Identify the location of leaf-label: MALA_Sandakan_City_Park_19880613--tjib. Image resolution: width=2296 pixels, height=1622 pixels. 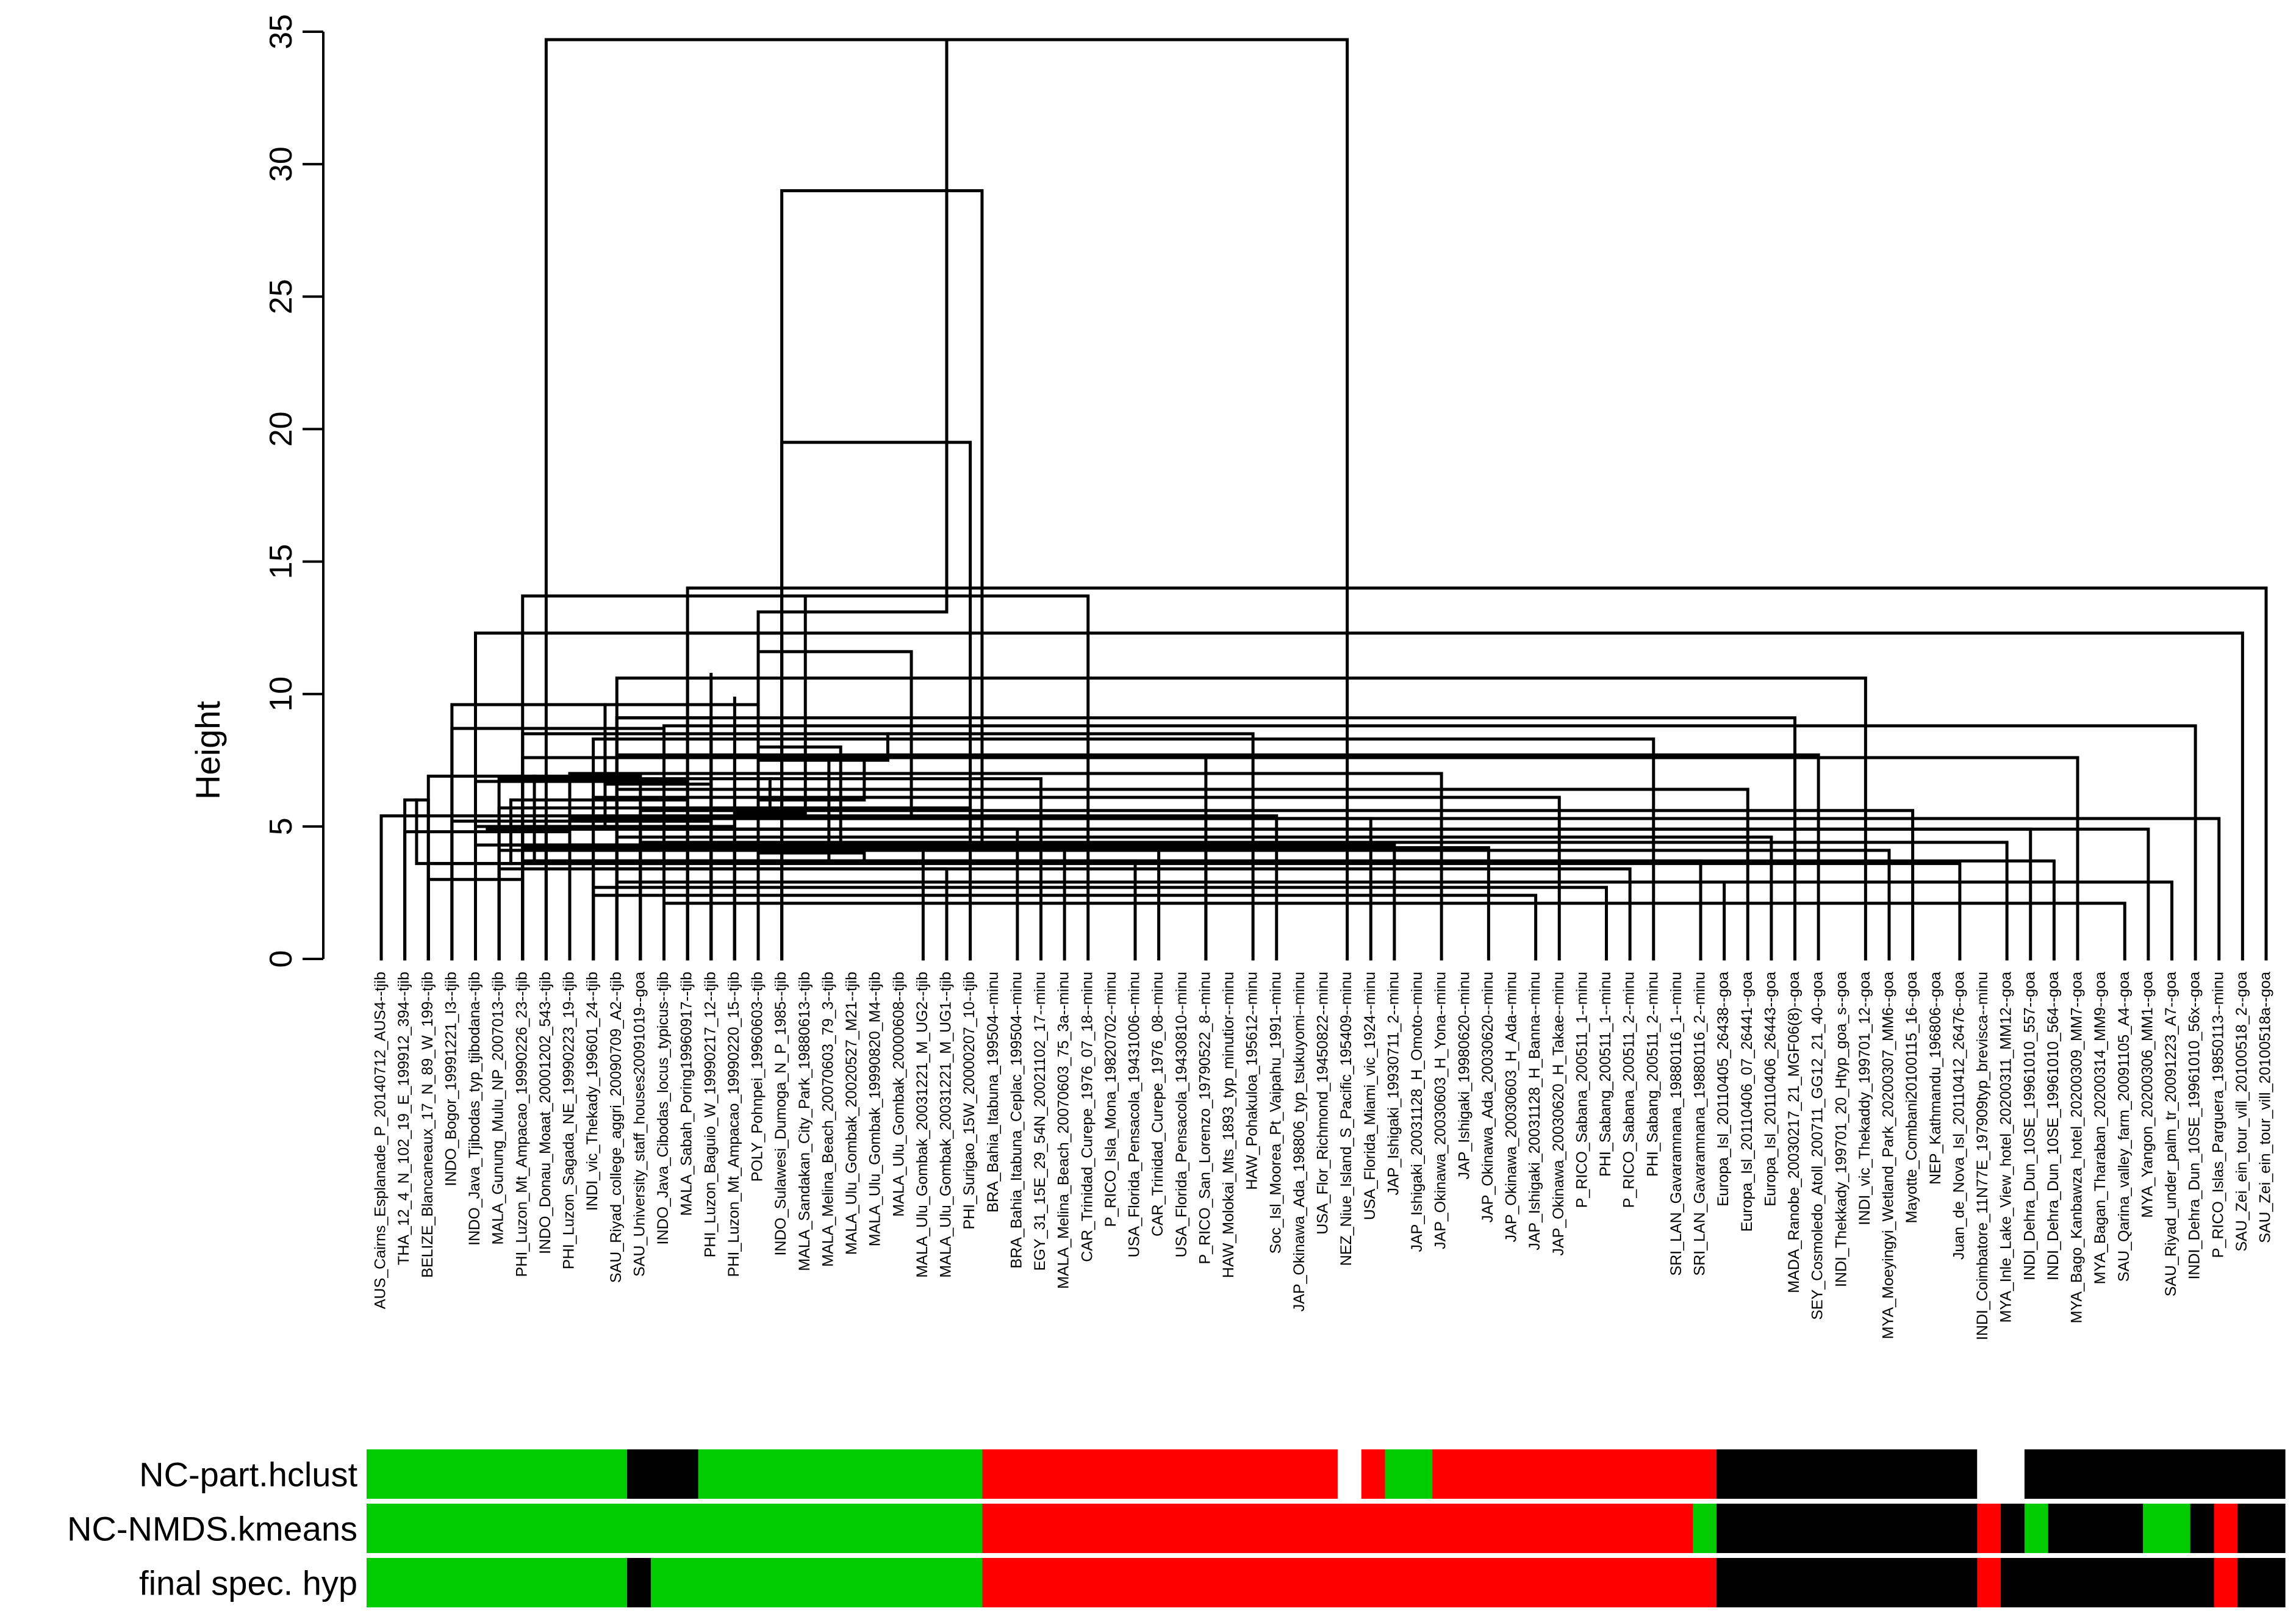
(805, 1121).